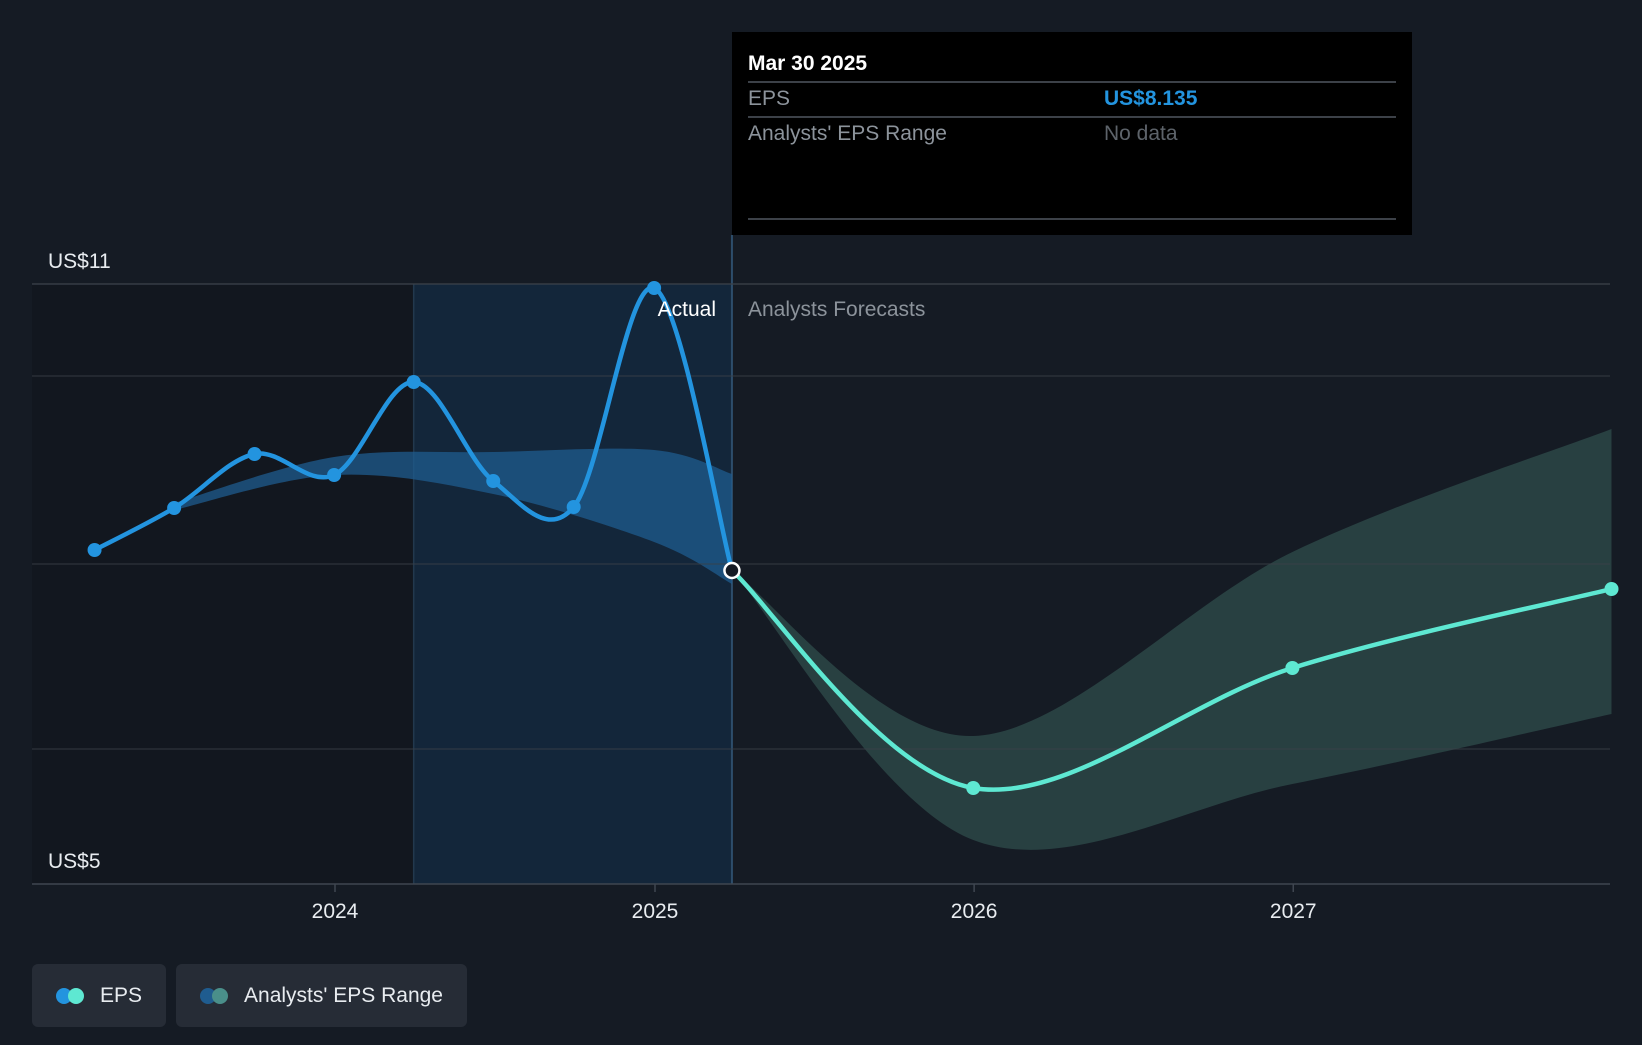  I want to click on highlight-region, so click(572, 584).